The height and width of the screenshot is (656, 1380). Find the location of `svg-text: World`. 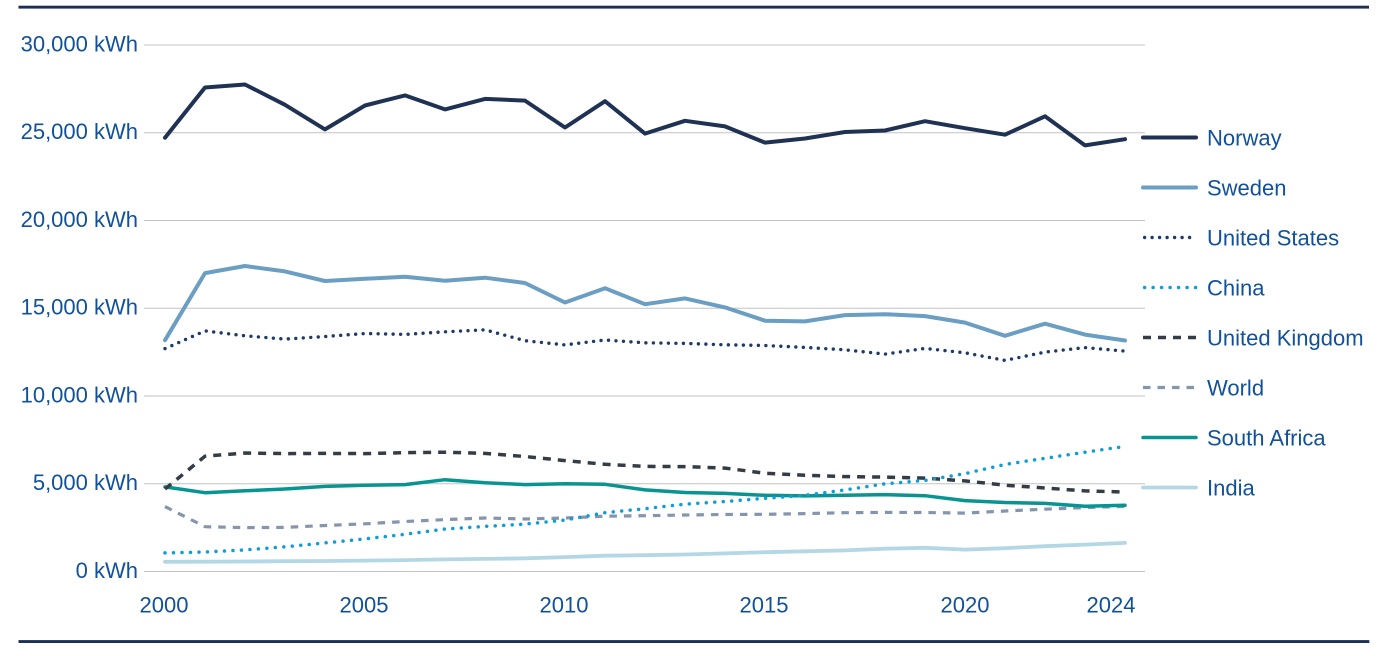

svg-text: World is located at coordinates (1235, 387).